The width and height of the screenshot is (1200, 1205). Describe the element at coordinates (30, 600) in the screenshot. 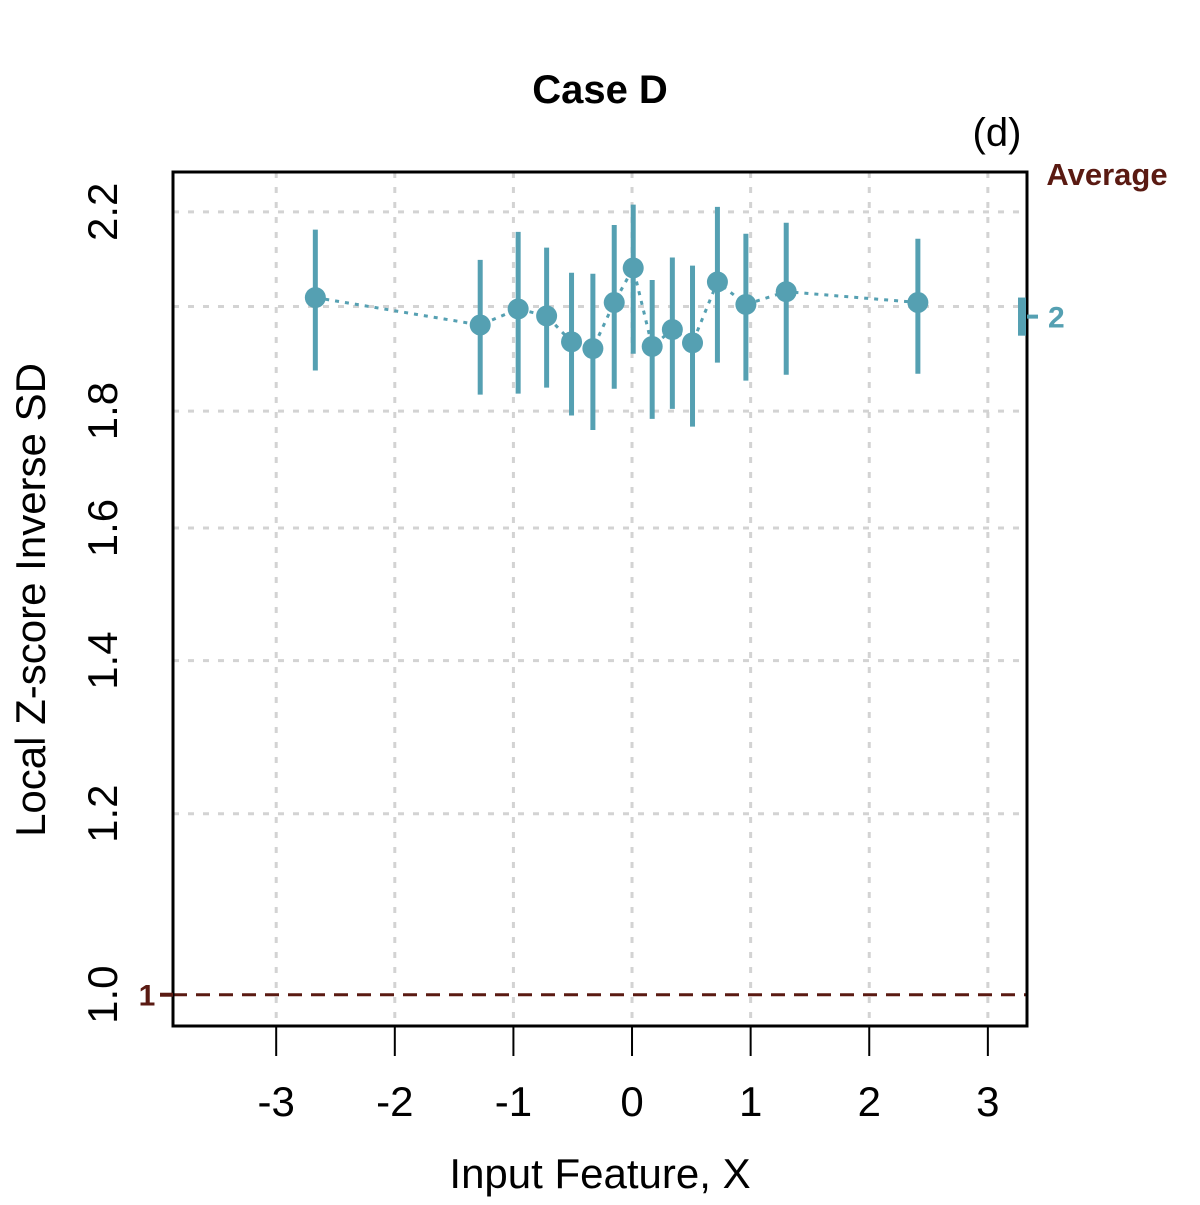

I see `y-axis-label: Local Z-score Inverse SD` at that location.